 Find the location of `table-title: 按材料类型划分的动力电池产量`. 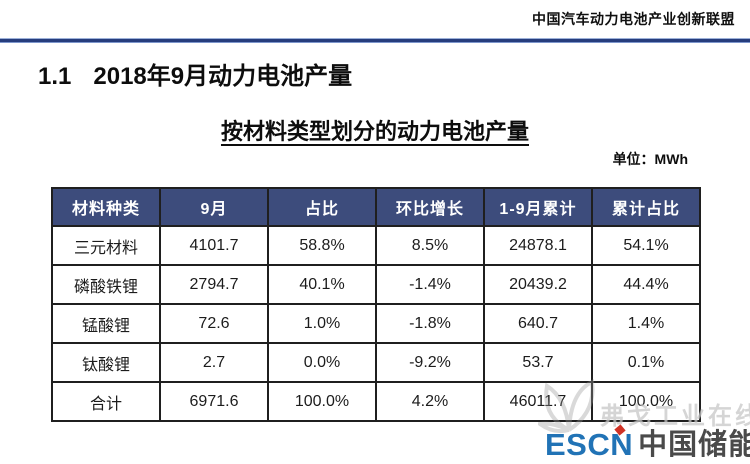

table-title: 按材料类型划分的动力电池产量 is located at coordinates (375, 130).